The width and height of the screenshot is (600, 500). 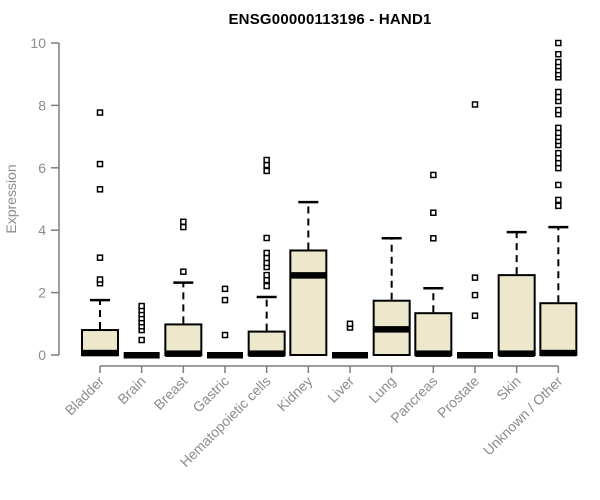 What do you see at coordinates (42, 355) in the screenshot?
I see `y-tick-label: 0` at bounding box center [42, 355].